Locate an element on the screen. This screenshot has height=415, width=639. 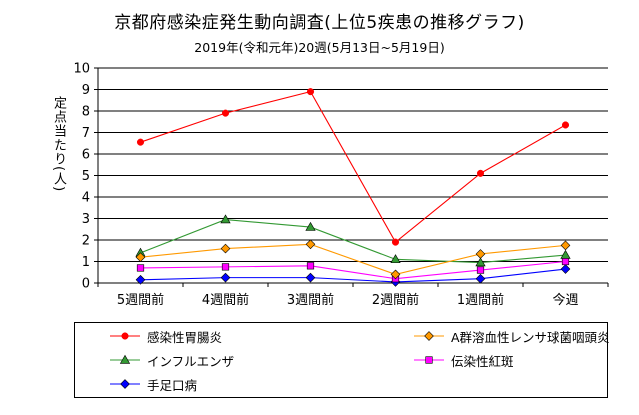
x-tick-label: 3週間前 is located at coordinates (310, 300).